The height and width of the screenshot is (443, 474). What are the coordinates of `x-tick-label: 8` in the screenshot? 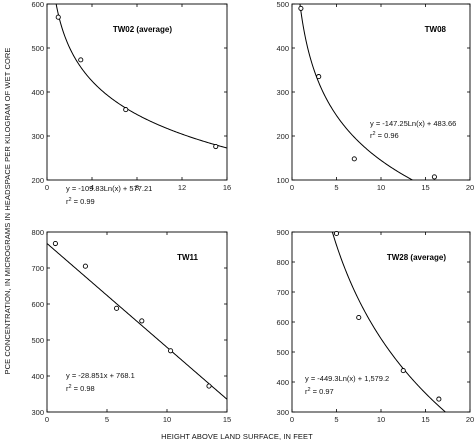 It's located at (137, 187).